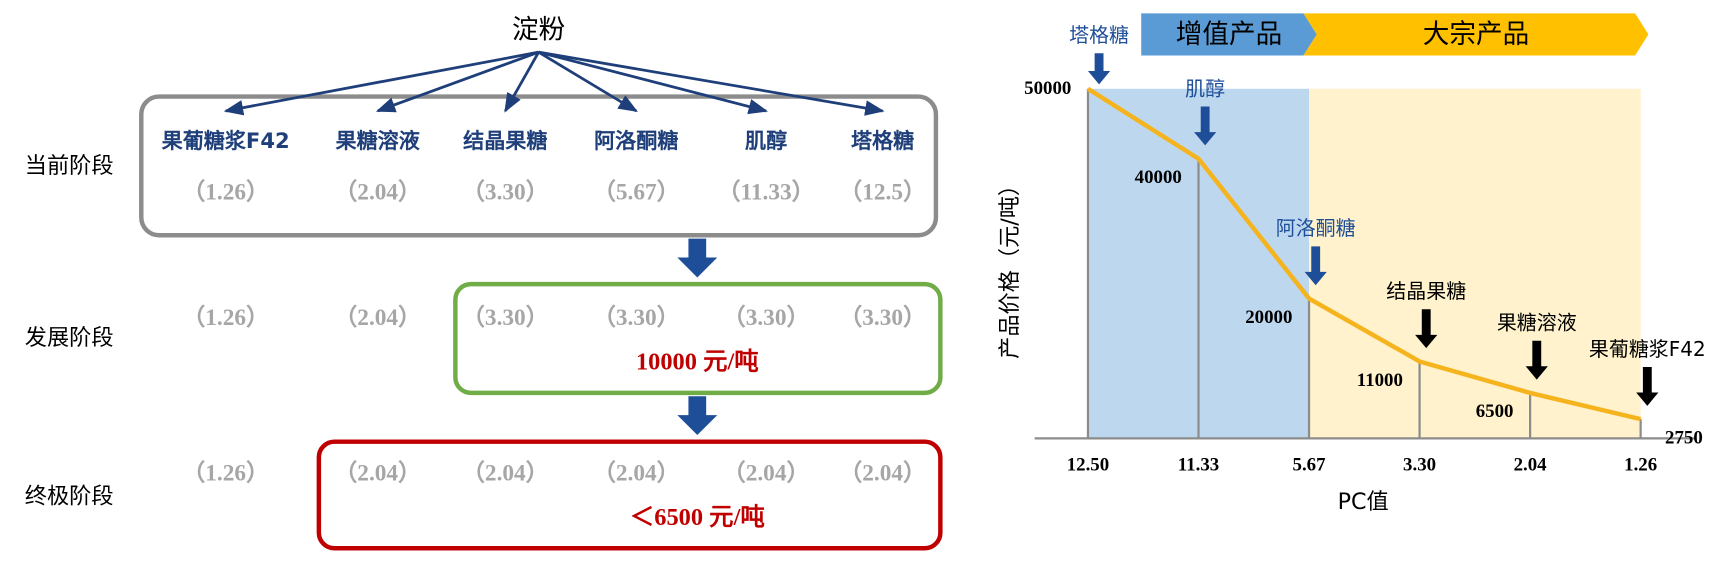 The height and width of the screenshot is (566, 1732). What do you see at coordinates (882, 192) in the screenshot?
I see `stage-value: （12.5）` at bounding box center [882, 192].